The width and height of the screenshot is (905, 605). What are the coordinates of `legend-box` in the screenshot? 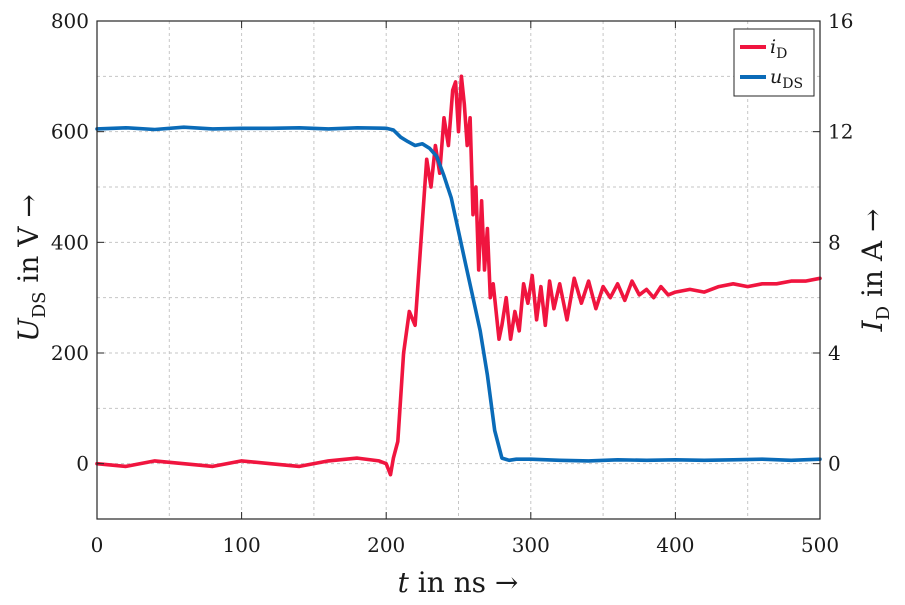 It's located at (774, 62).